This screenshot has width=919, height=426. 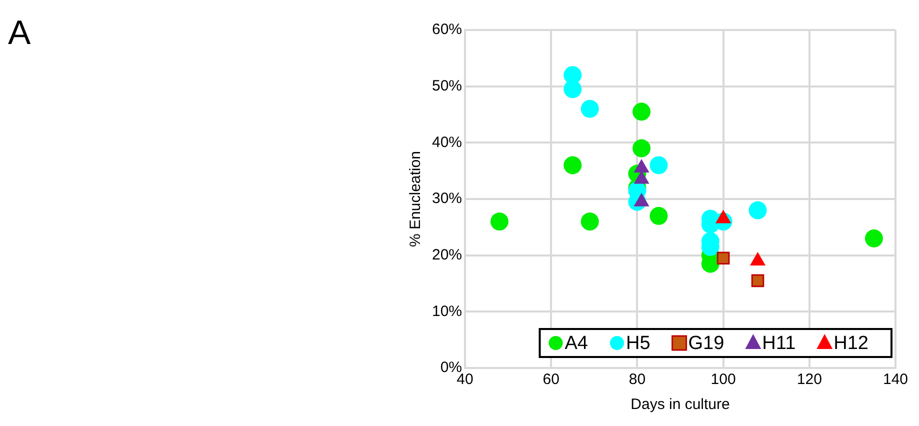 I want to click on legend-label: H12, so click(x=851, y=343).